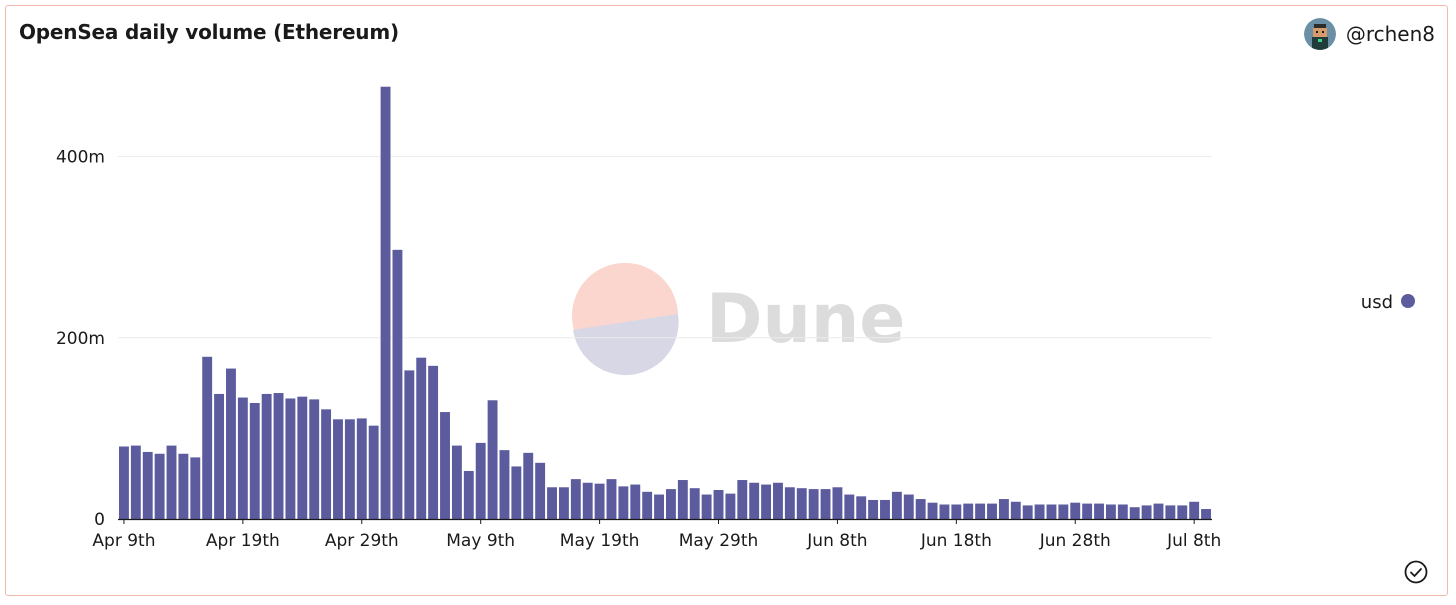 The width and height of the screenshot is (1456, 605). What do you see at coordinates (1416, 572) in the screenshot?
I see `check-circle-icon` at bounding box center [1416, 572].